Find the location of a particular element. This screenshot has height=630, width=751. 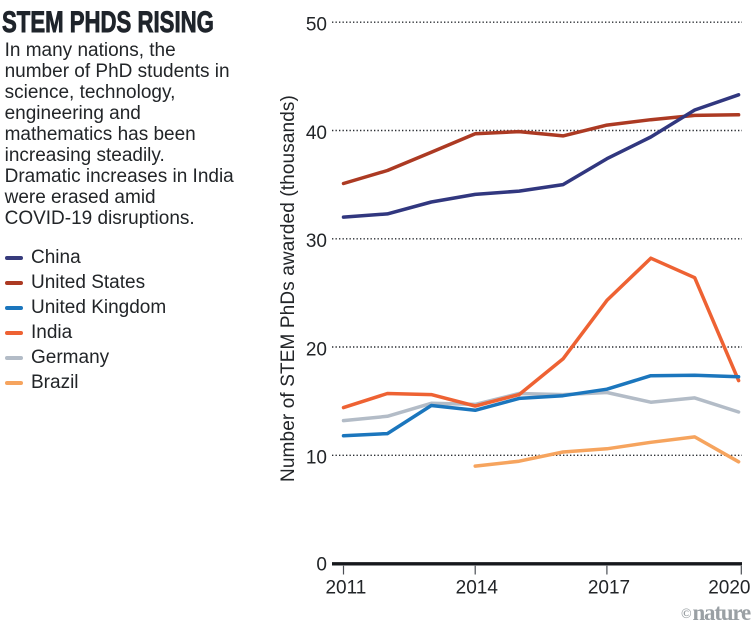

svg-text: 2011 is located at coordinates (345, 588).